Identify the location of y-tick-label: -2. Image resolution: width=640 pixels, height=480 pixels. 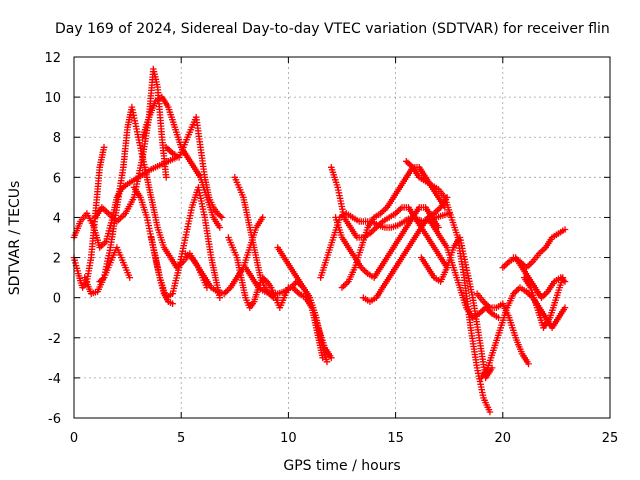
(54, 339).